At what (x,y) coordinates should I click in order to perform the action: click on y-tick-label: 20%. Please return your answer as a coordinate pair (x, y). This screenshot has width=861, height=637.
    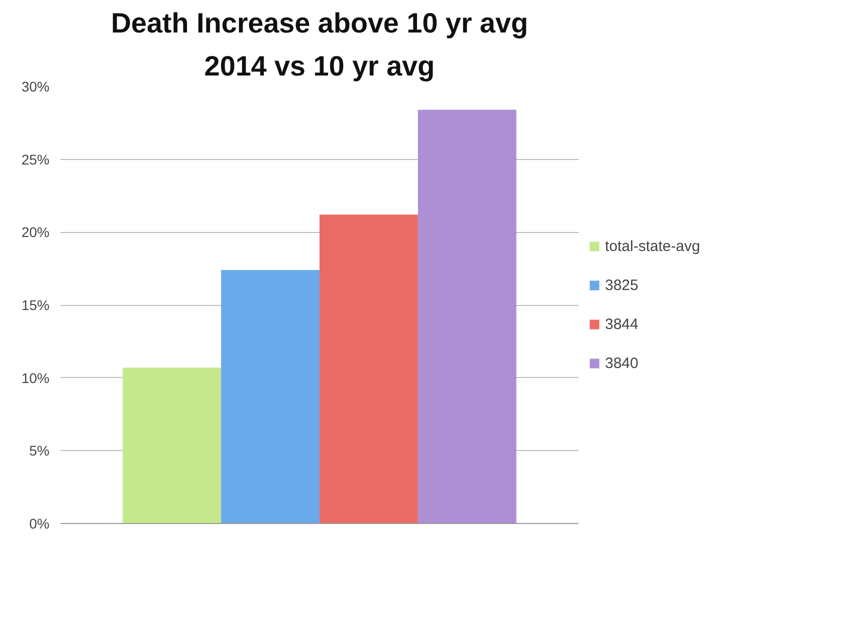
    Looking at the image, I should click on (35, 232).